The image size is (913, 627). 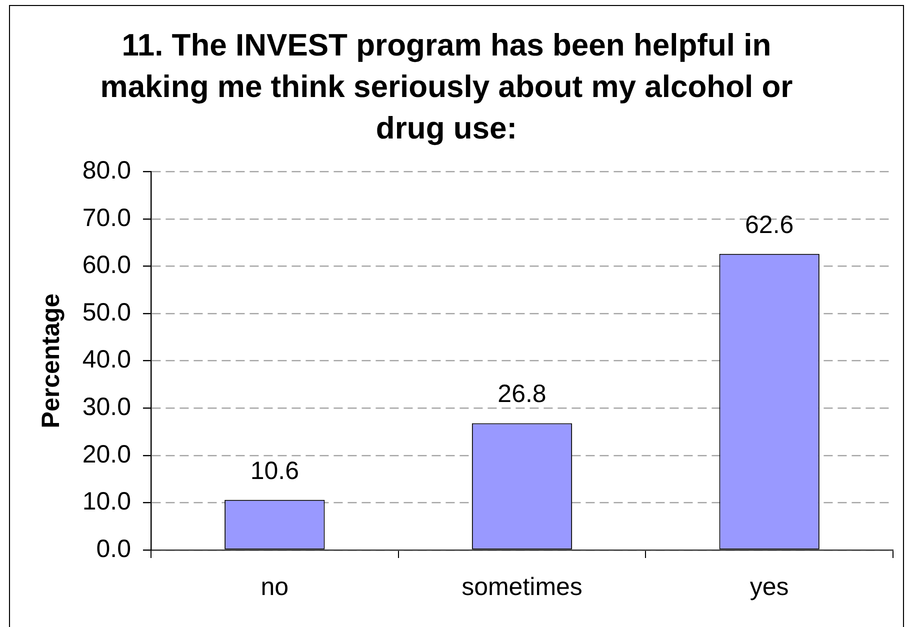 What do you see at coordinates (50, 360) in the screenshot?
I see `y-axis-title: Percentage` at bounding box center [50, 360].